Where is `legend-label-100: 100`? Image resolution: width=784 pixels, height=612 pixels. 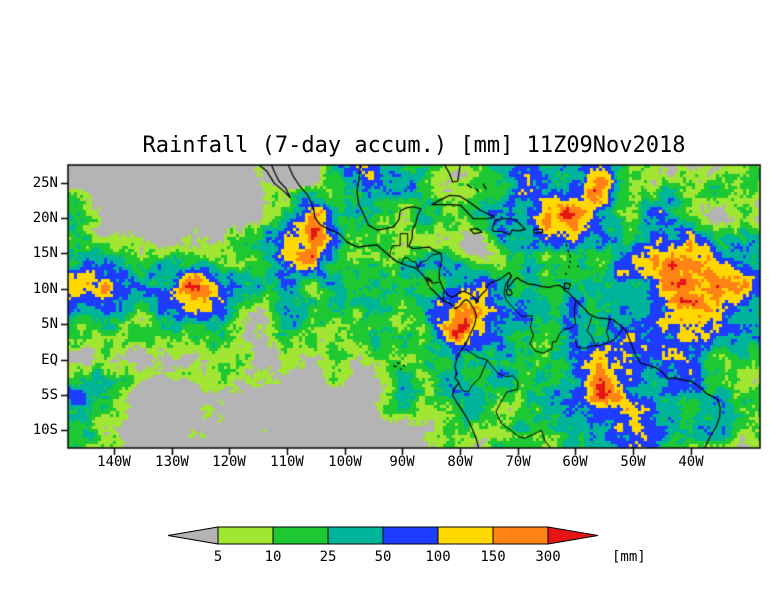 legend-label-100: 100 is located at coordinates (438, 557).